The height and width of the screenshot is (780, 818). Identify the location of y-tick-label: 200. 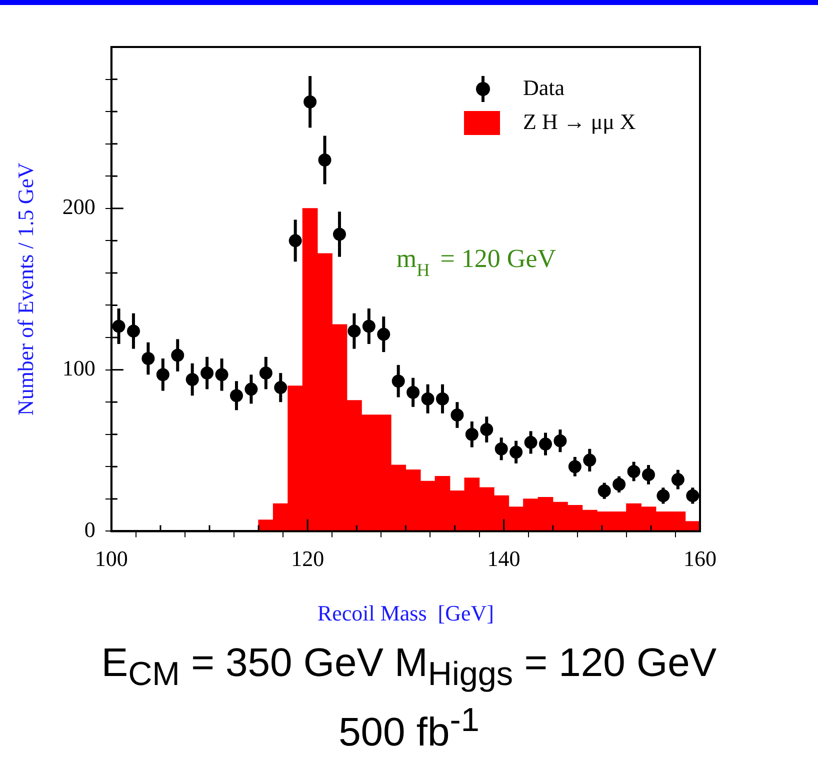
(79, 207).